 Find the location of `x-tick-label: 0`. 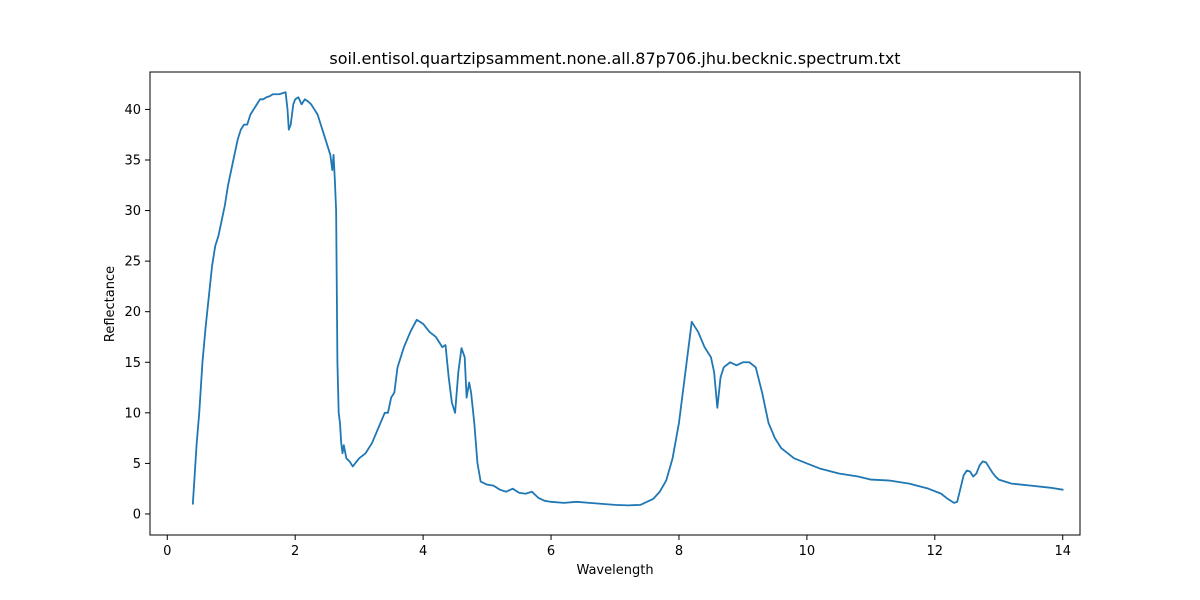

x-tick-label: 0 is located at coordinates (167, 551).